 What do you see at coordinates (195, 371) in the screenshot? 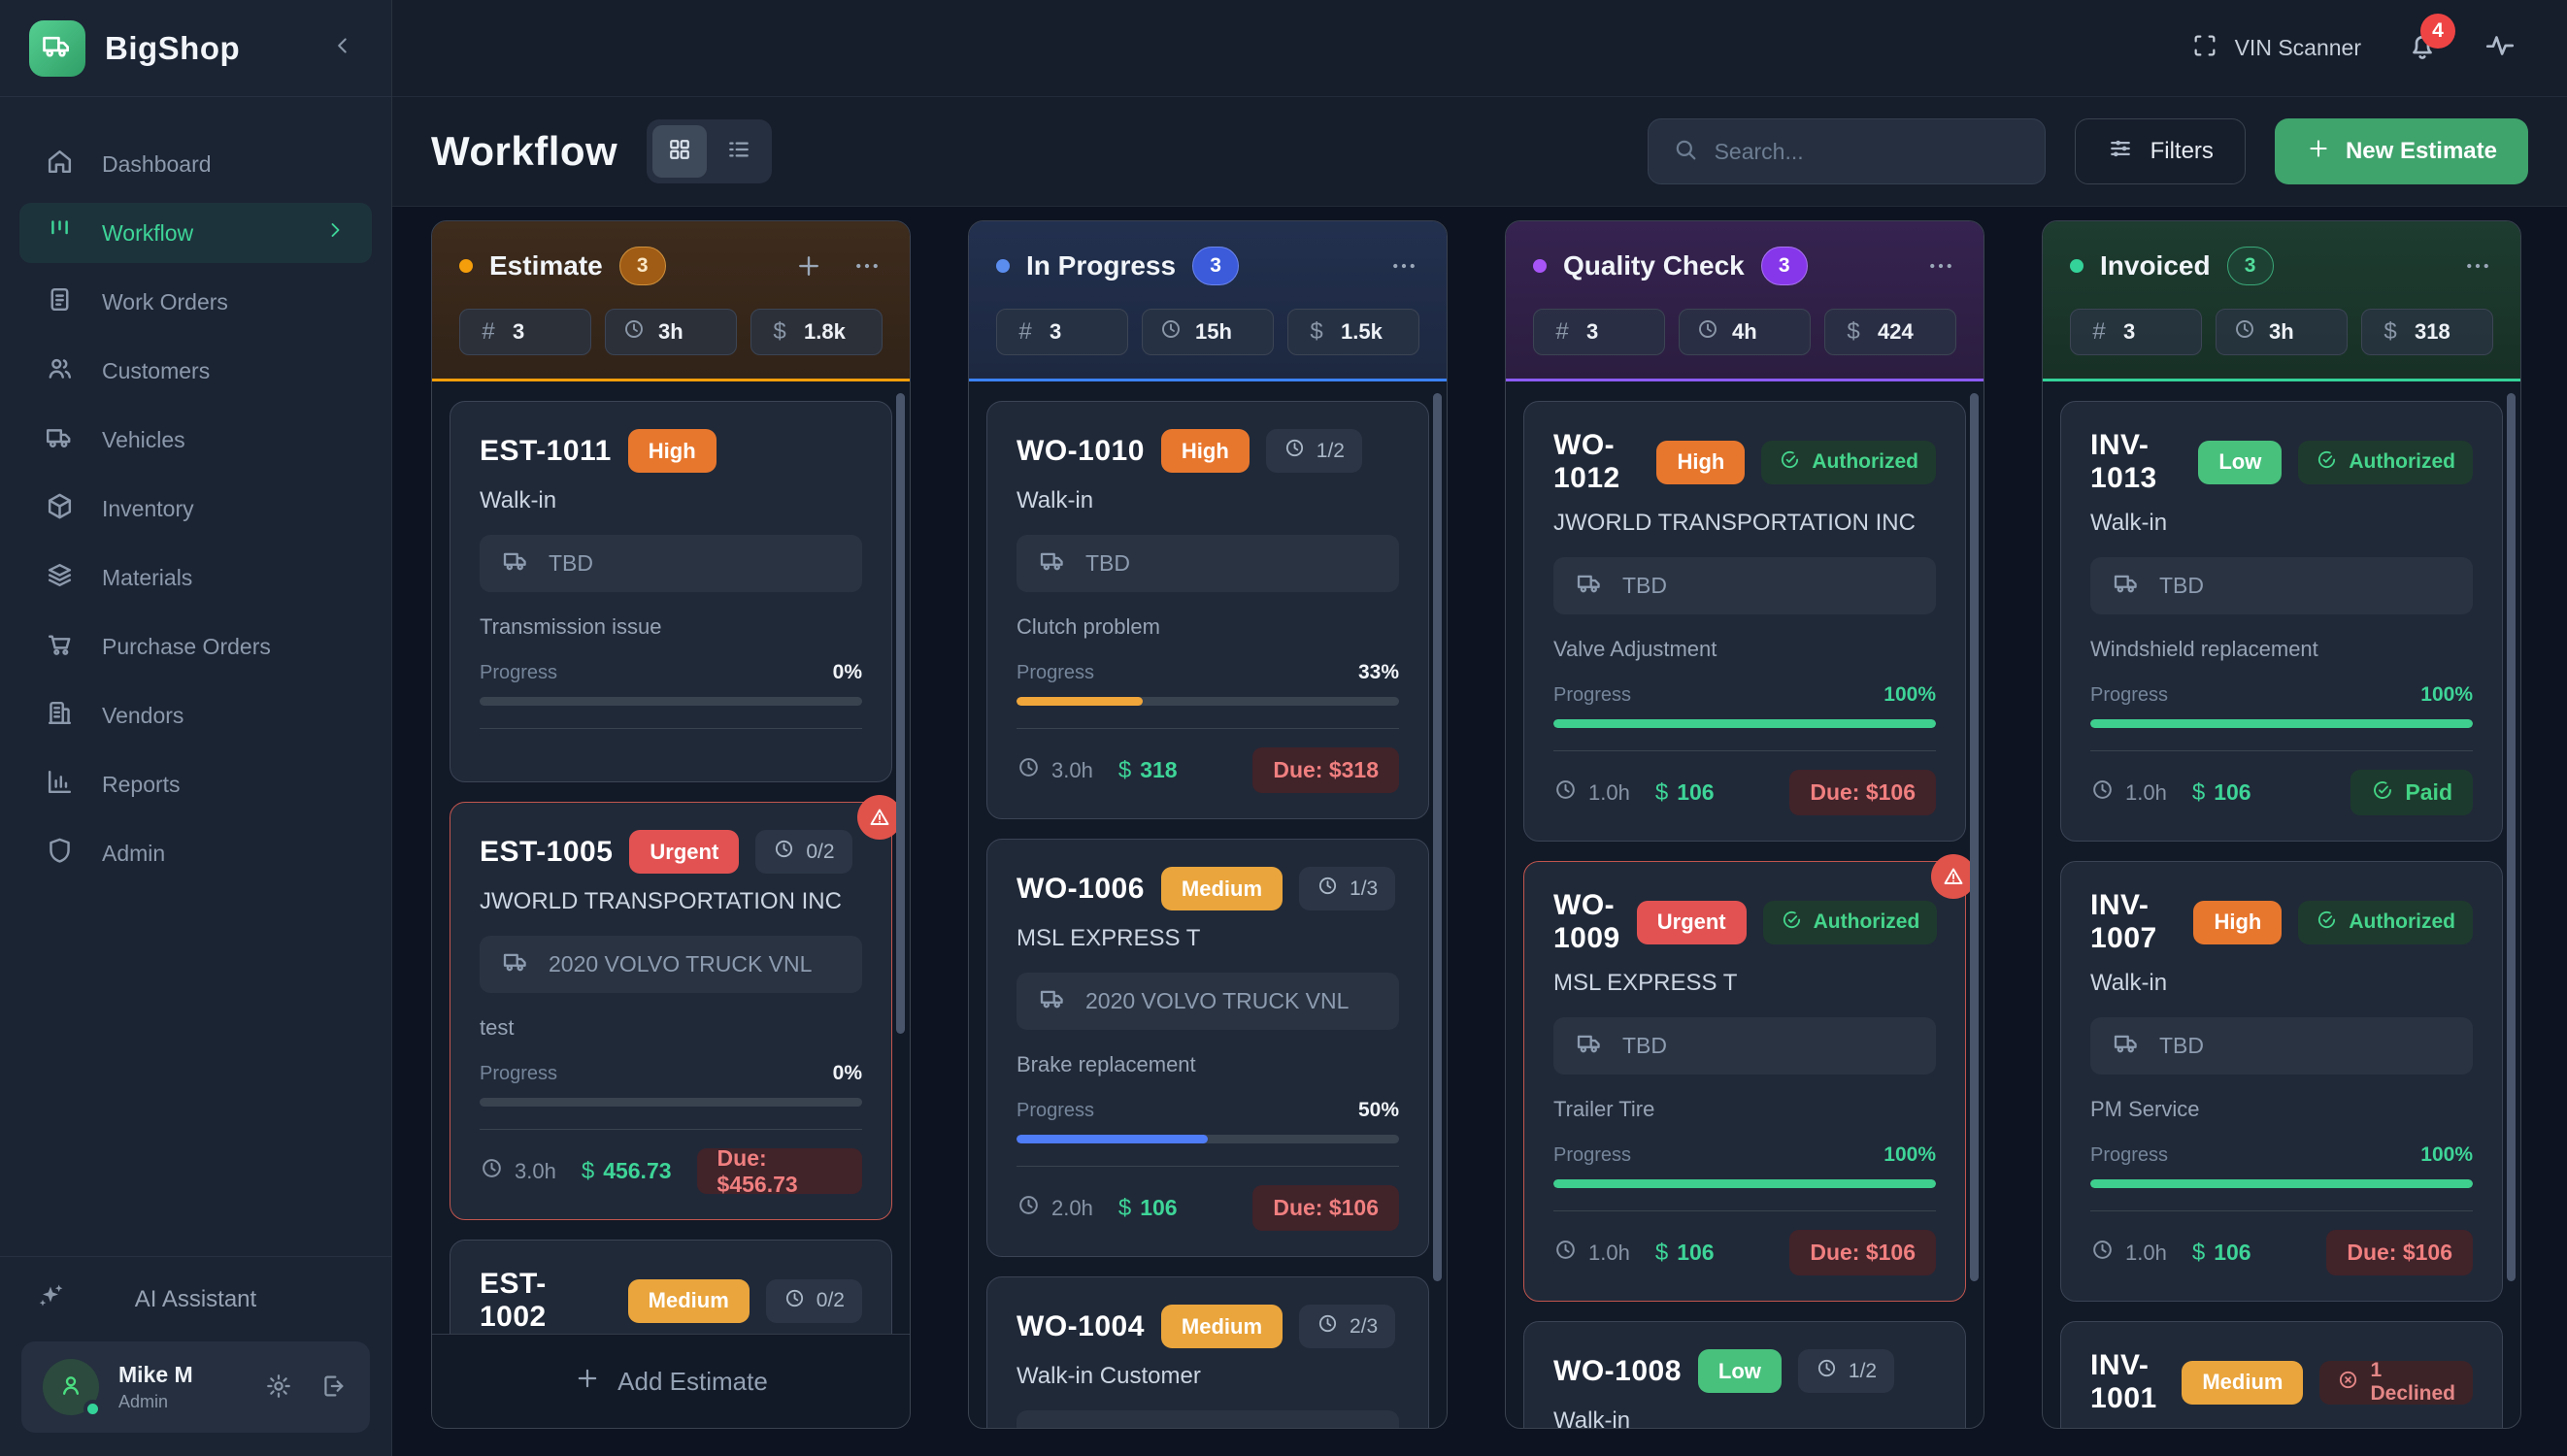
I see `sidebar-item-customers: Customers` at bounding box center [195, 371].